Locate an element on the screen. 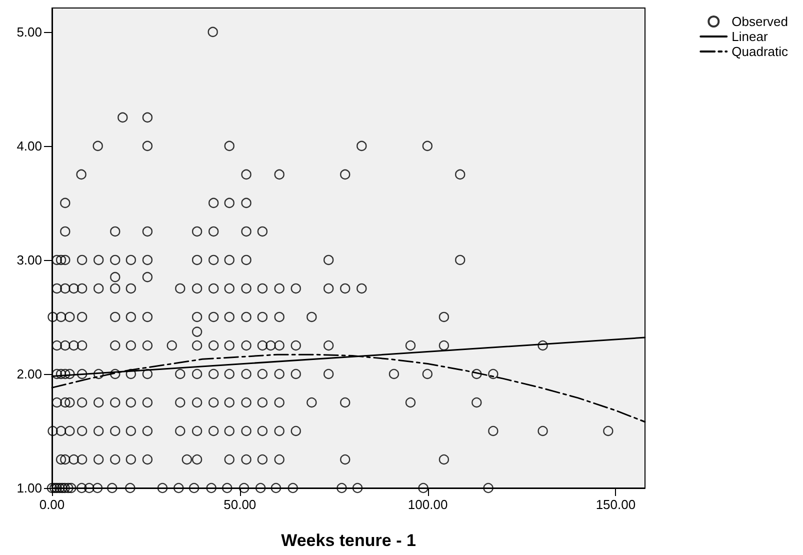 The height and width of the screenshot is (555, 803). x-tick-label: 50.00 is located at coordinates (240, 504).